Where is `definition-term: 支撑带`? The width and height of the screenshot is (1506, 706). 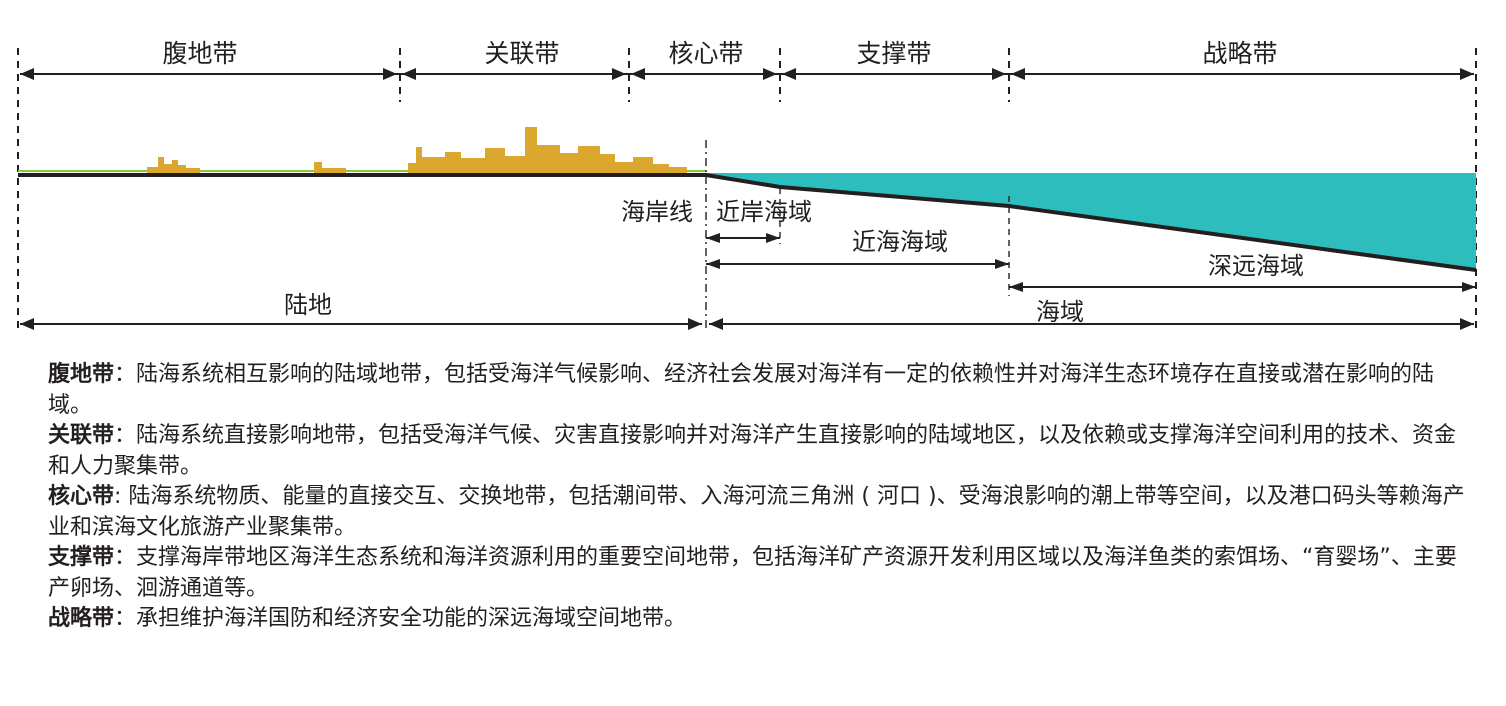
definition-term: 支撑带 is located at coordinates (81, 557).